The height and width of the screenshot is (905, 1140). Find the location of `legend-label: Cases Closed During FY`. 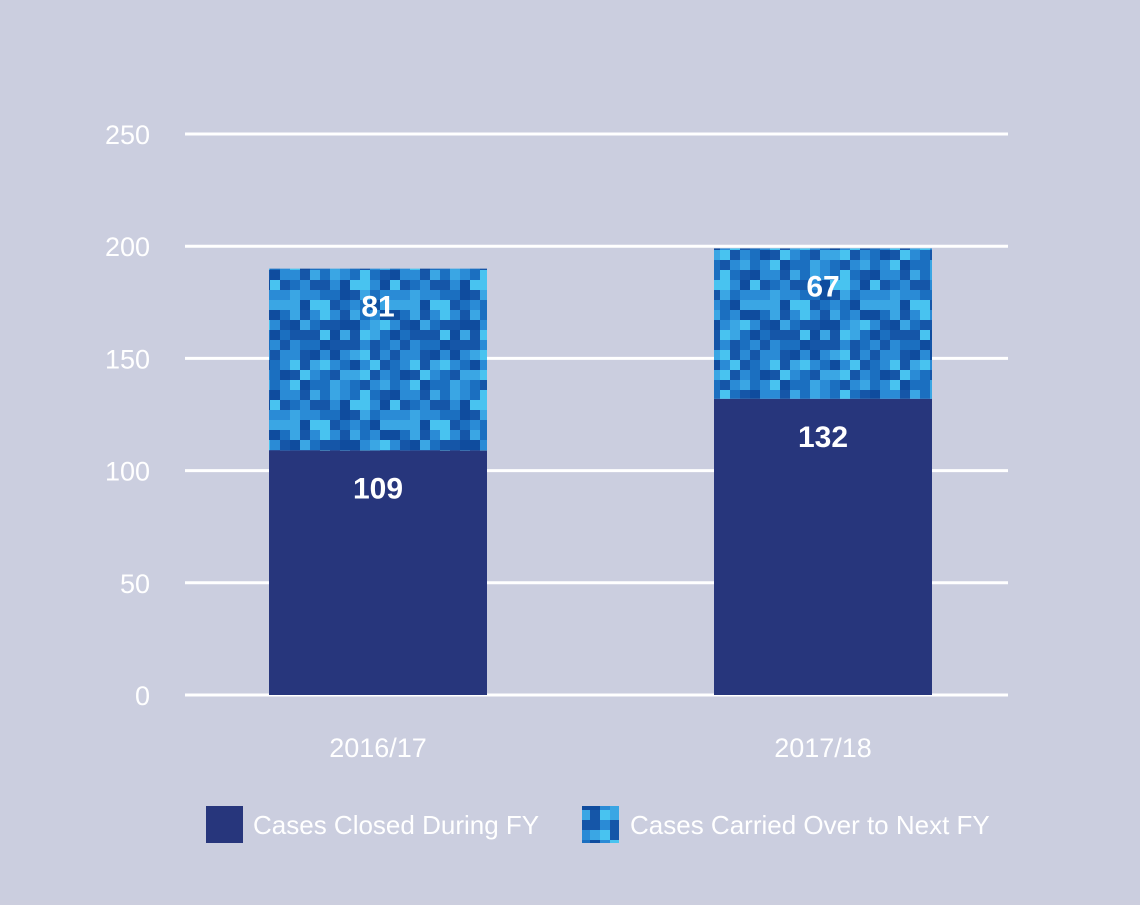

legend-label: Cases Closed During FY is located at coordinates (396, 825).